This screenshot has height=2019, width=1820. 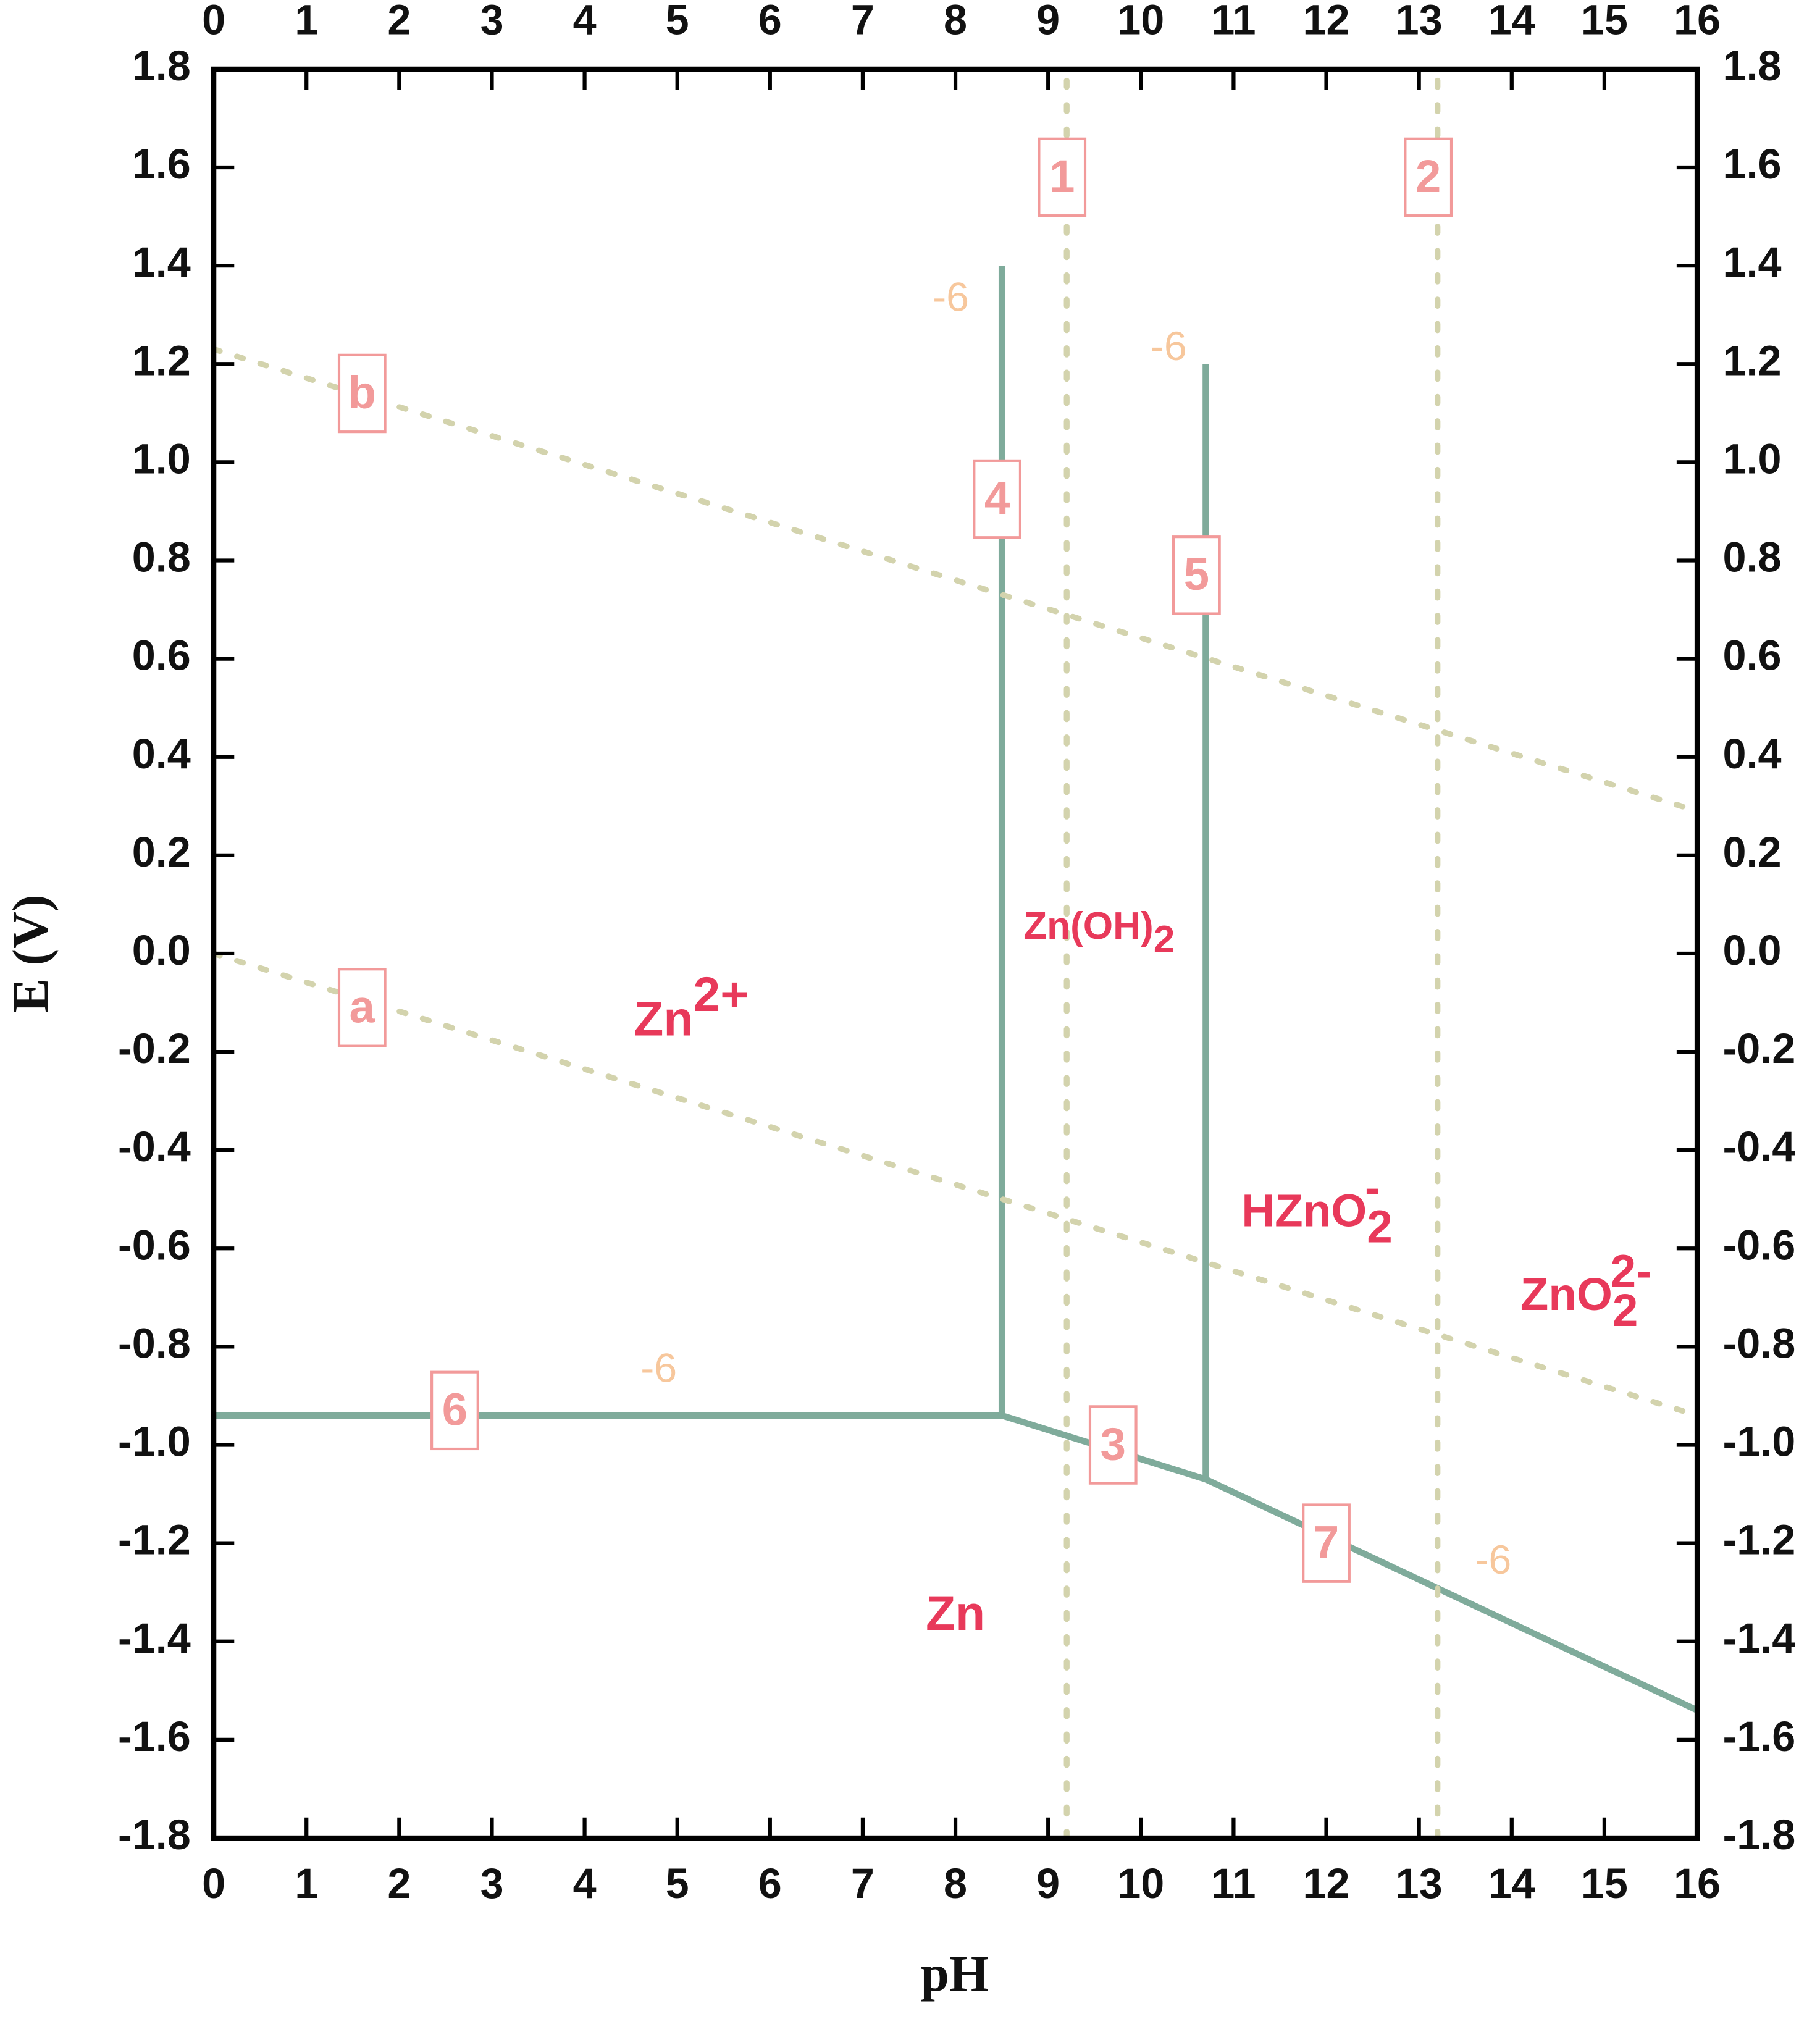 What do you see at coordinates (1326, 21) in the screenshot?
I see `x-tick-label-top: 12` at bounding box center [1326, 21].